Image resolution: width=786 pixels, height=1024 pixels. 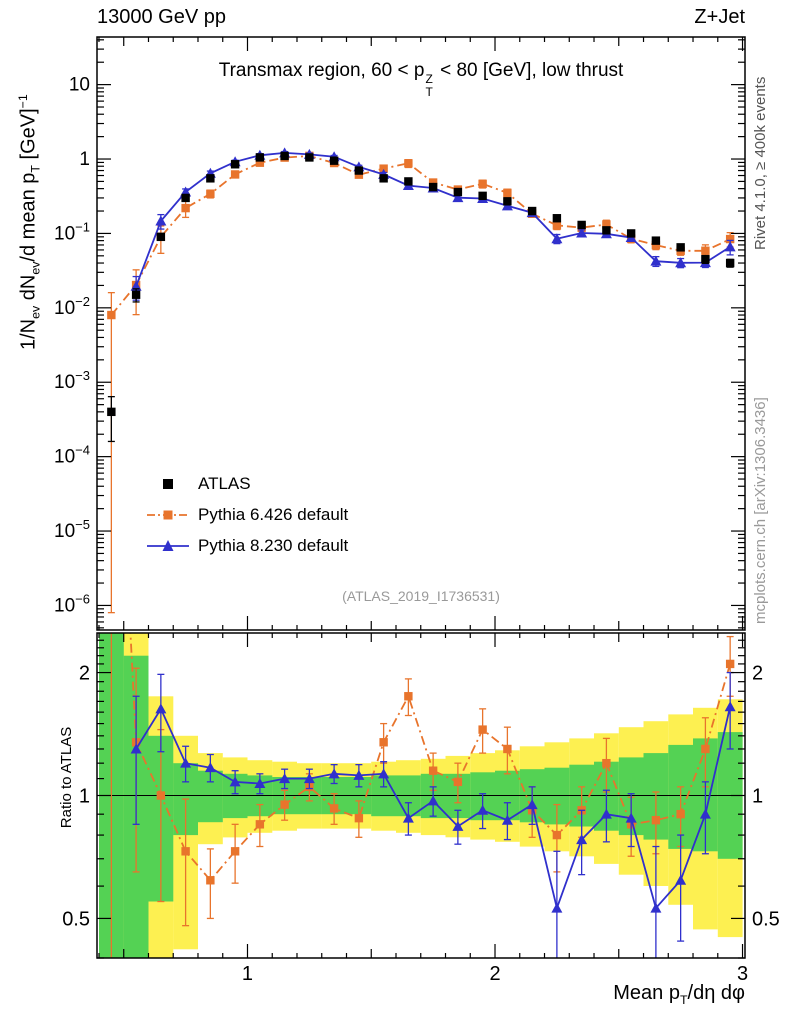 What do you see at coordinates (321, 70) in the screenshot?
I see `plot-title-pre: Transmax region, 60 < p` at bounding box center [321, 70].